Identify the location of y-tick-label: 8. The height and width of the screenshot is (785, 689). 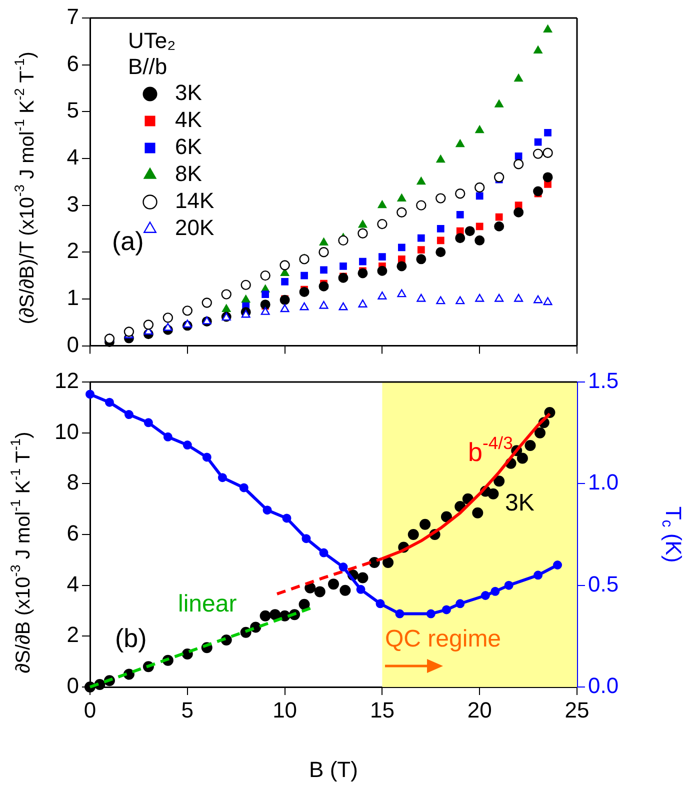
(72, 482).